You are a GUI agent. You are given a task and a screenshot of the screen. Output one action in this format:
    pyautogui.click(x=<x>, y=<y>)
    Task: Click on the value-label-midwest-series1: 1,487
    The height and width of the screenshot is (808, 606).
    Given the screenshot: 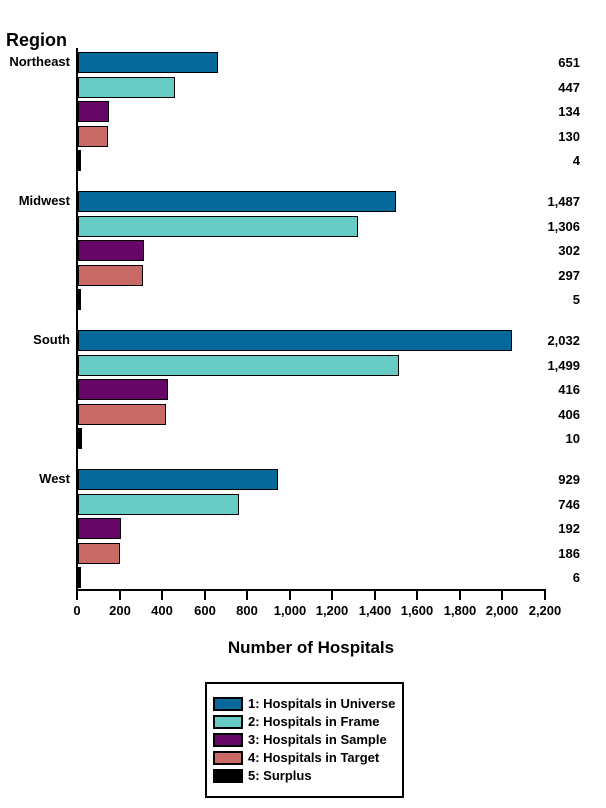 What is the action you would take?
    pyautogui.click(x=563, y=201)
    